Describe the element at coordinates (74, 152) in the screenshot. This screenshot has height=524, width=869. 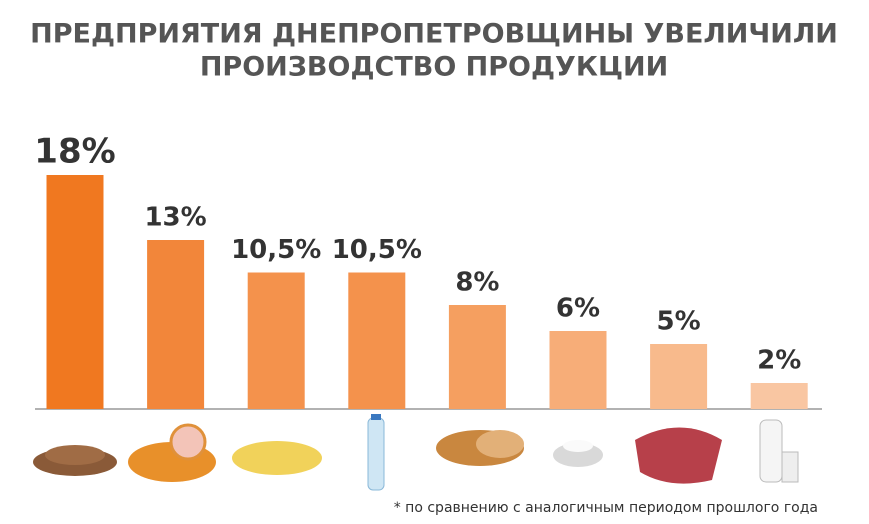
I see `value-label: 18%` at that location.